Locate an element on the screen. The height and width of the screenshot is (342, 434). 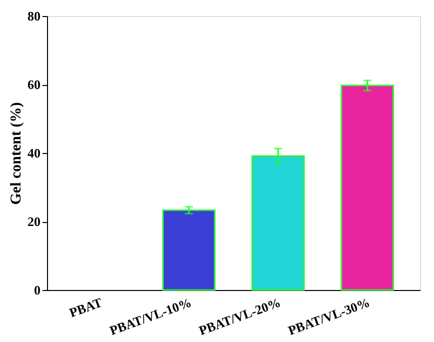
y-axis-title: Gel content (%) is located at coordinates (16, 153).